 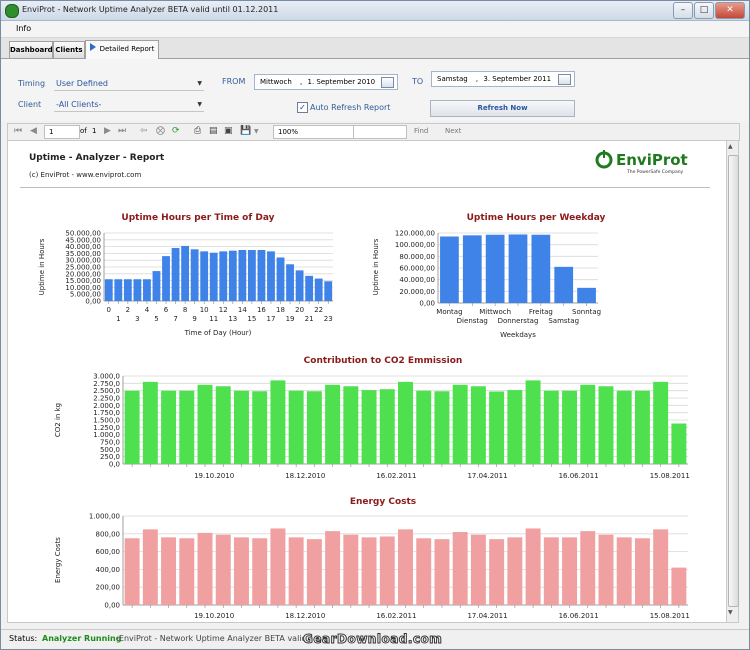 What do you see at coordinates (477, 79) in the screenshot?
I see `to-sep: ,` at bounding box center [477, 79].